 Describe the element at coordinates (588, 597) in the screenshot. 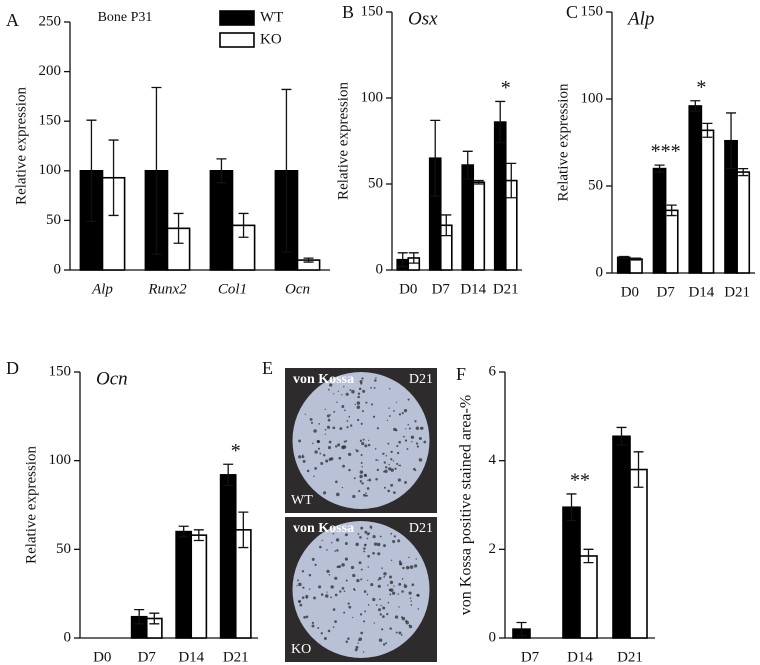

I see `bar` at that location.